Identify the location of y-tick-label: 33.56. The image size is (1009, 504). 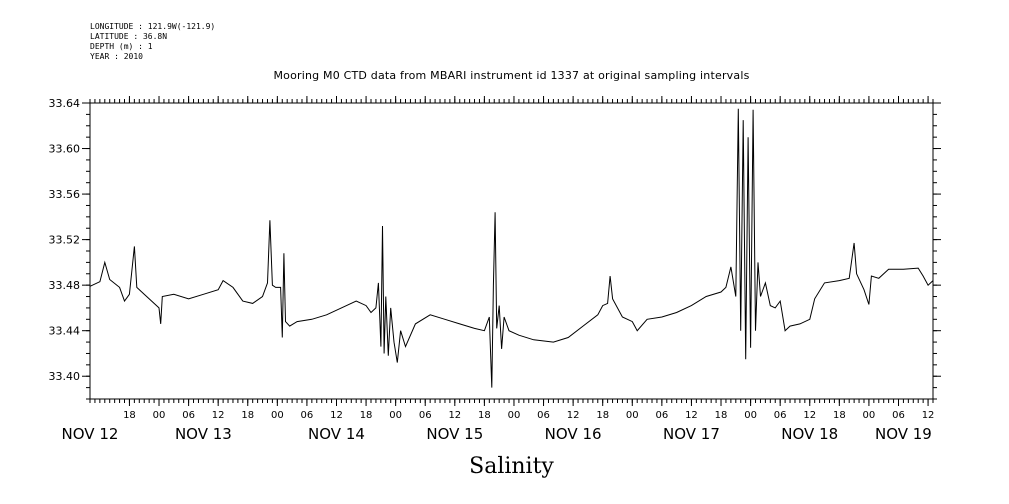
(65, 194).